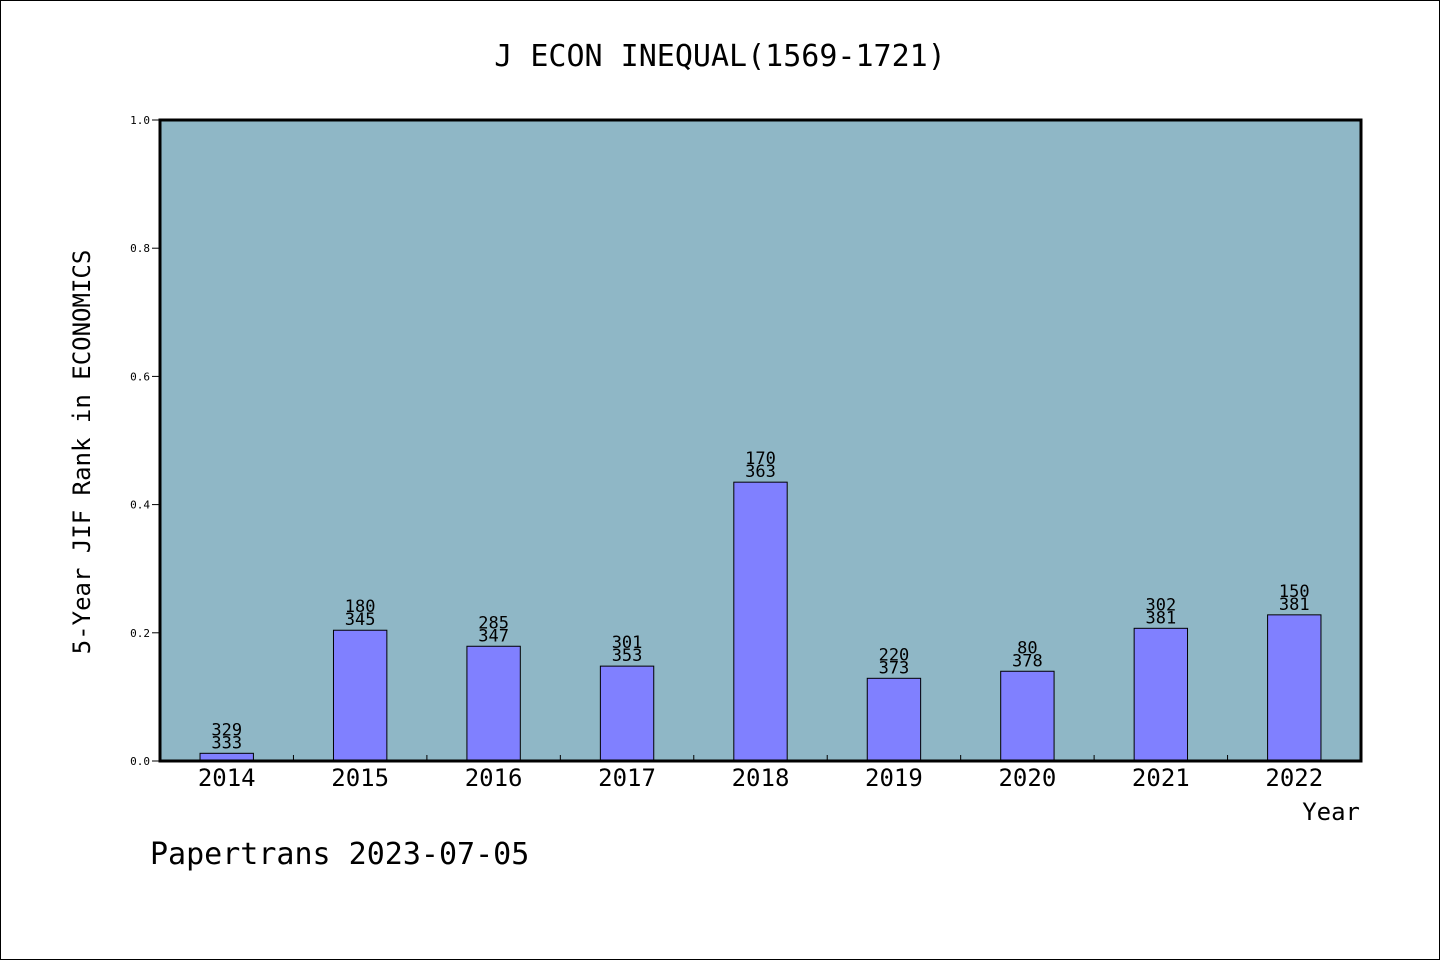 The width and height of the screenshot is (1440, 960). I want to click on bar-2018, so click(760, 621).